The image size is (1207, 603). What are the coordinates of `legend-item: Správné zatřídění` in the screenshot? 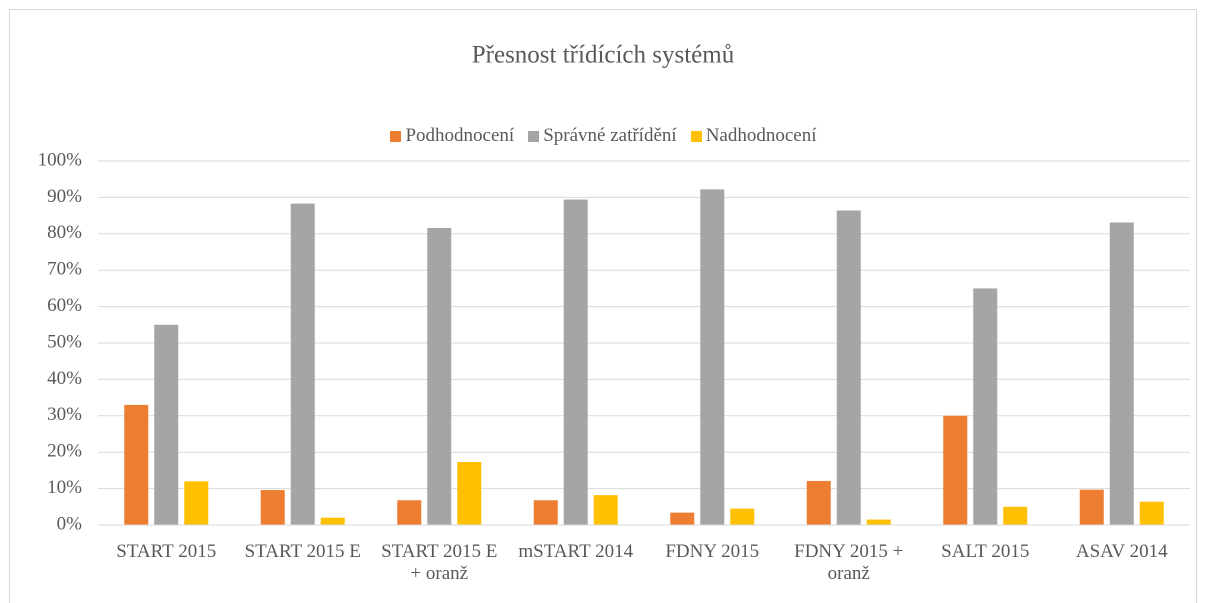 It's located at (602, 136).